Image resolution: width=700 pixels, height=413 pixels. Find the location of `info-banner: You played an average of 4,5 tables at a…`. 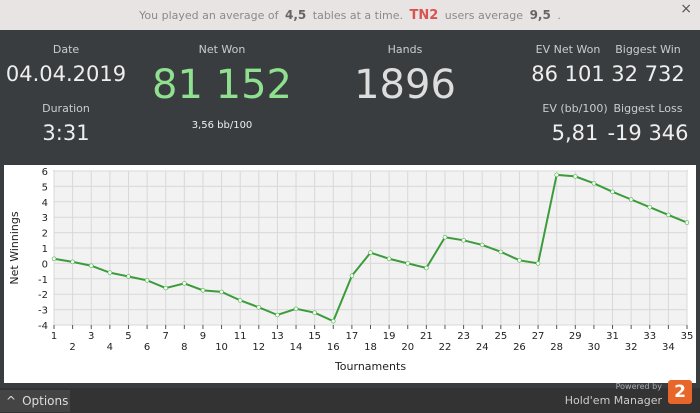

info-banner: You played an average of 4,5 tables at a… is located at coordinates (350, 15).